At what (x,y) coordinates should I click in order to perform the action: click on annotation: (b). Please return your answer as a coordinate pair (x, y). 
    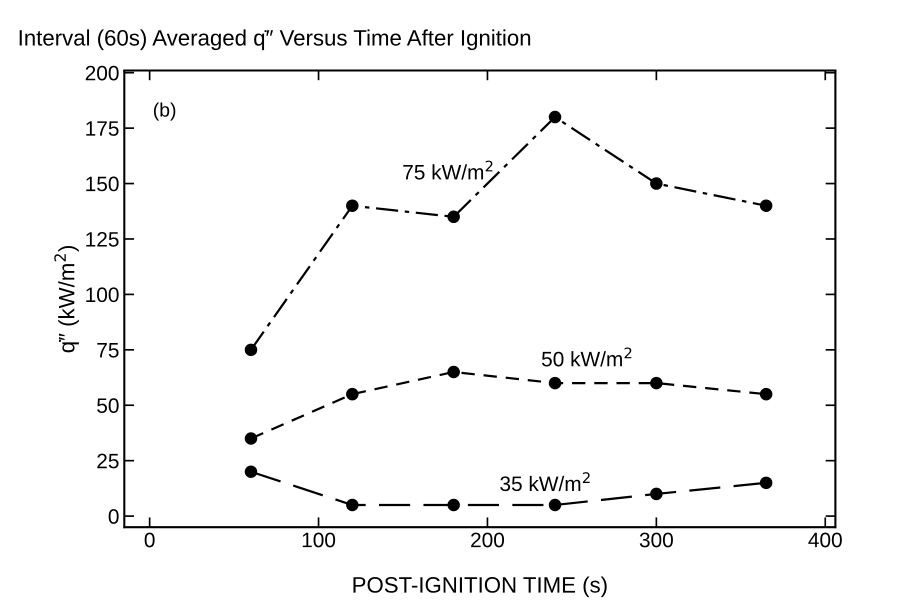
    Looking at the image, I should click on (165, 111).